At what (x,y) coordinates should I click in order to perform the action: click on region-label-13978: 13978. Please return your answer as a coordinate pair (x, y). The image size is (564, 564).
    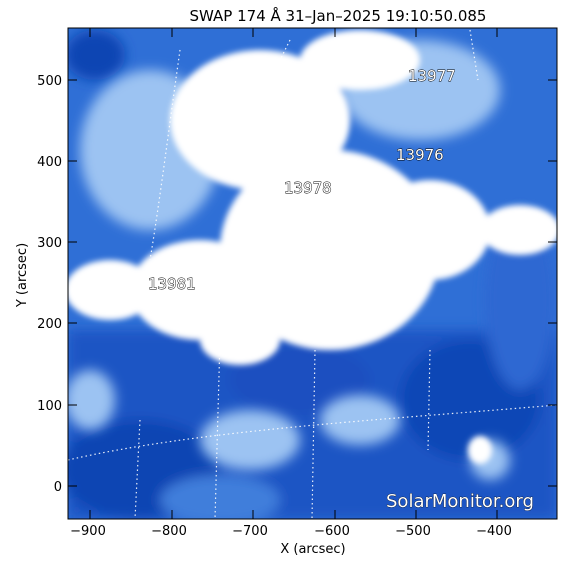
    Looking at the image, I should click on (308, 188).